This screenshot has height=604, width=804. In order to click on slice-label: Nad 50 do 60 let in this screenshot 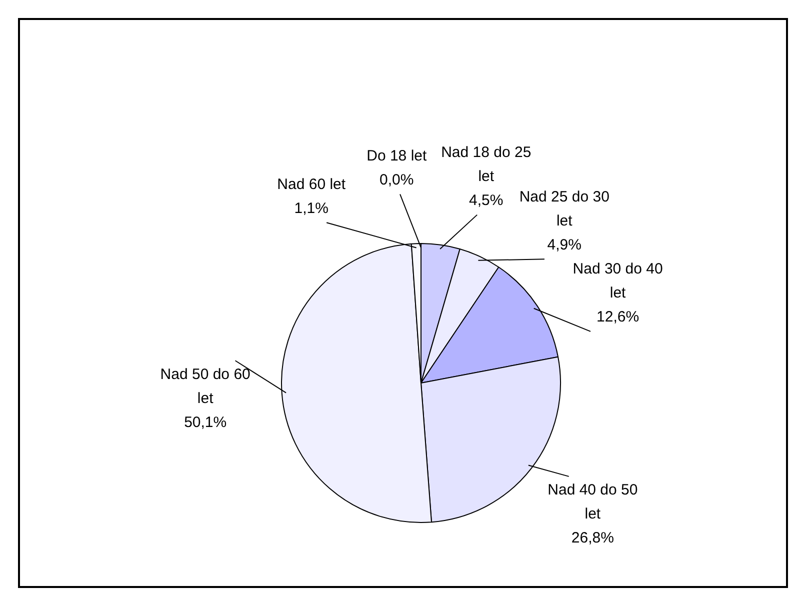, I will do `click(205, 386)`.